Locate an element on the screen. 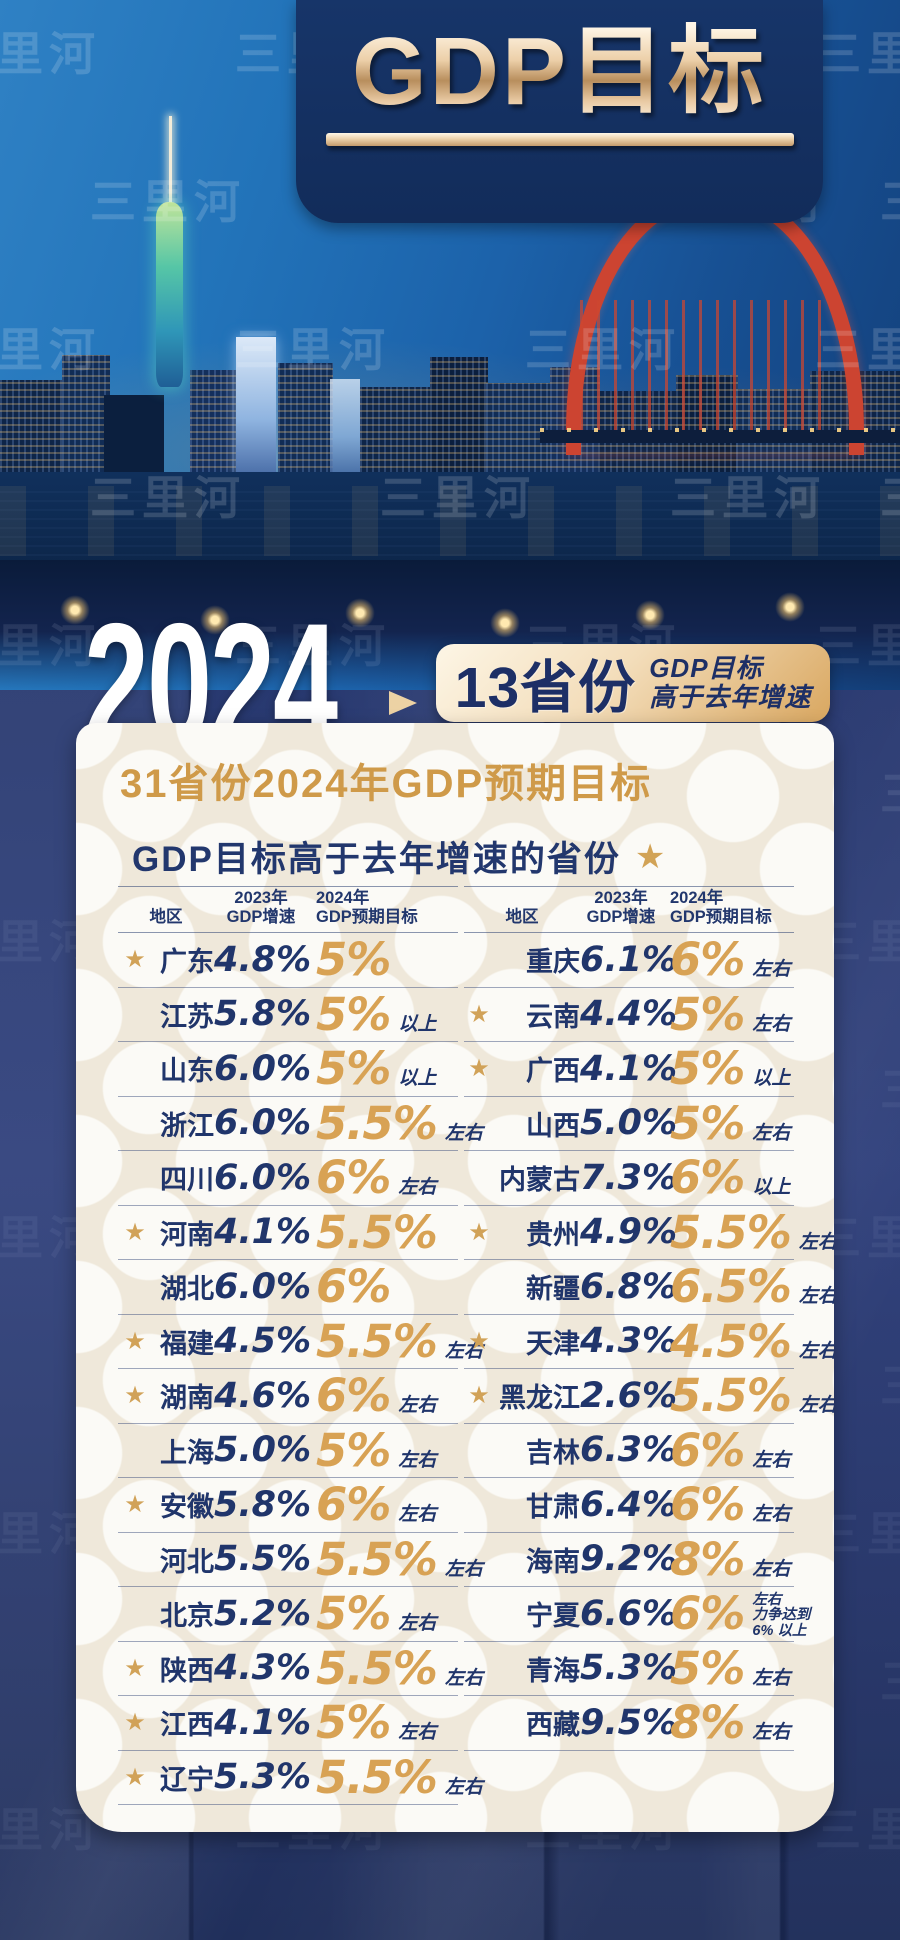 Image resolution: width=900 pixels, height=1940 pixels. table-row: ★ 江西 4.1% 5% 左右 is located at coordinates (288, 1723).